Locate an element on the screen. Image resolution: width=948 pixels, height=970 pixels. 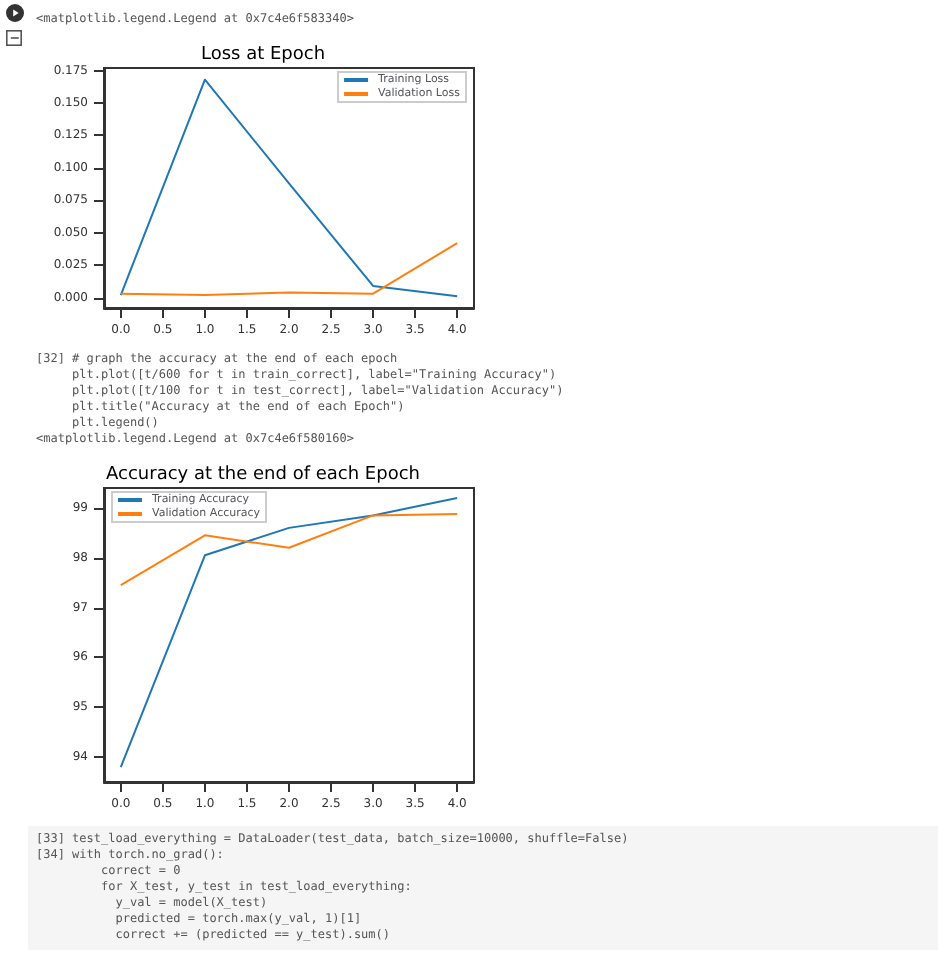
chart-title: Loss at Epoch is located at coordinates (263, 55).